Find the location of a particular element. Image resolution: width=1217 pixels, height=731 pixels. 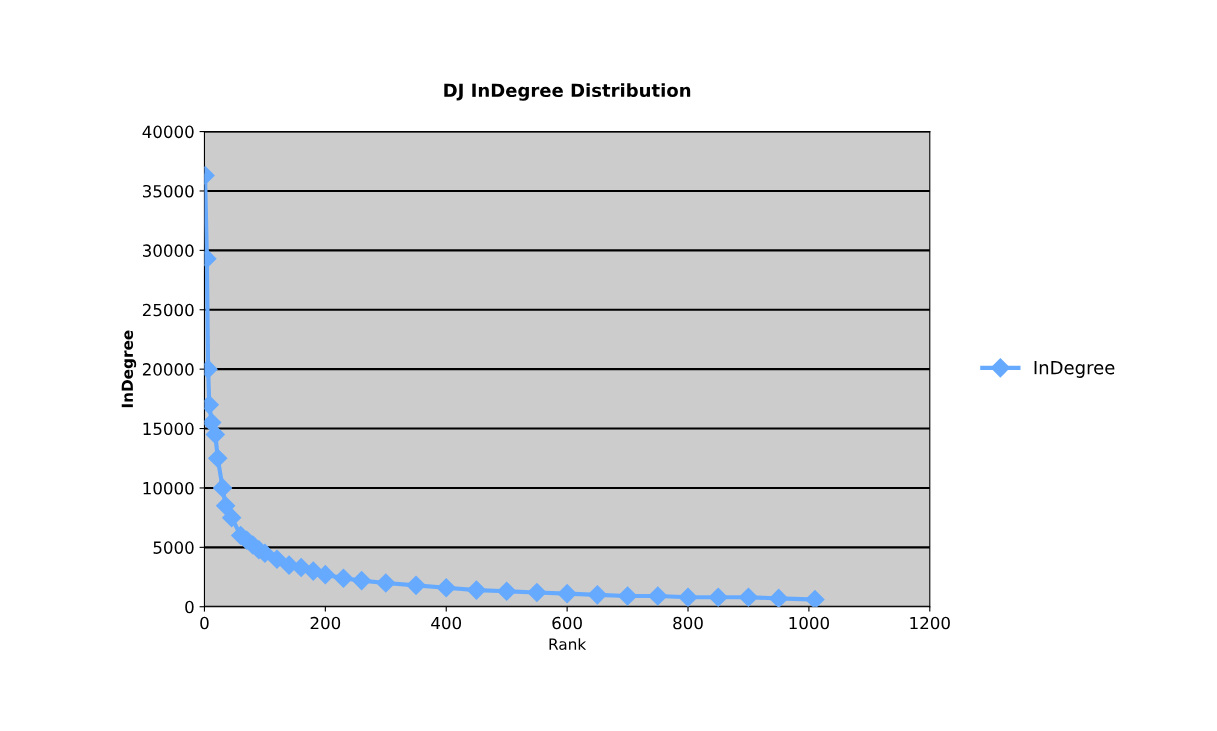

y-tick-label: 35000 is located at coordinates (168, 191).